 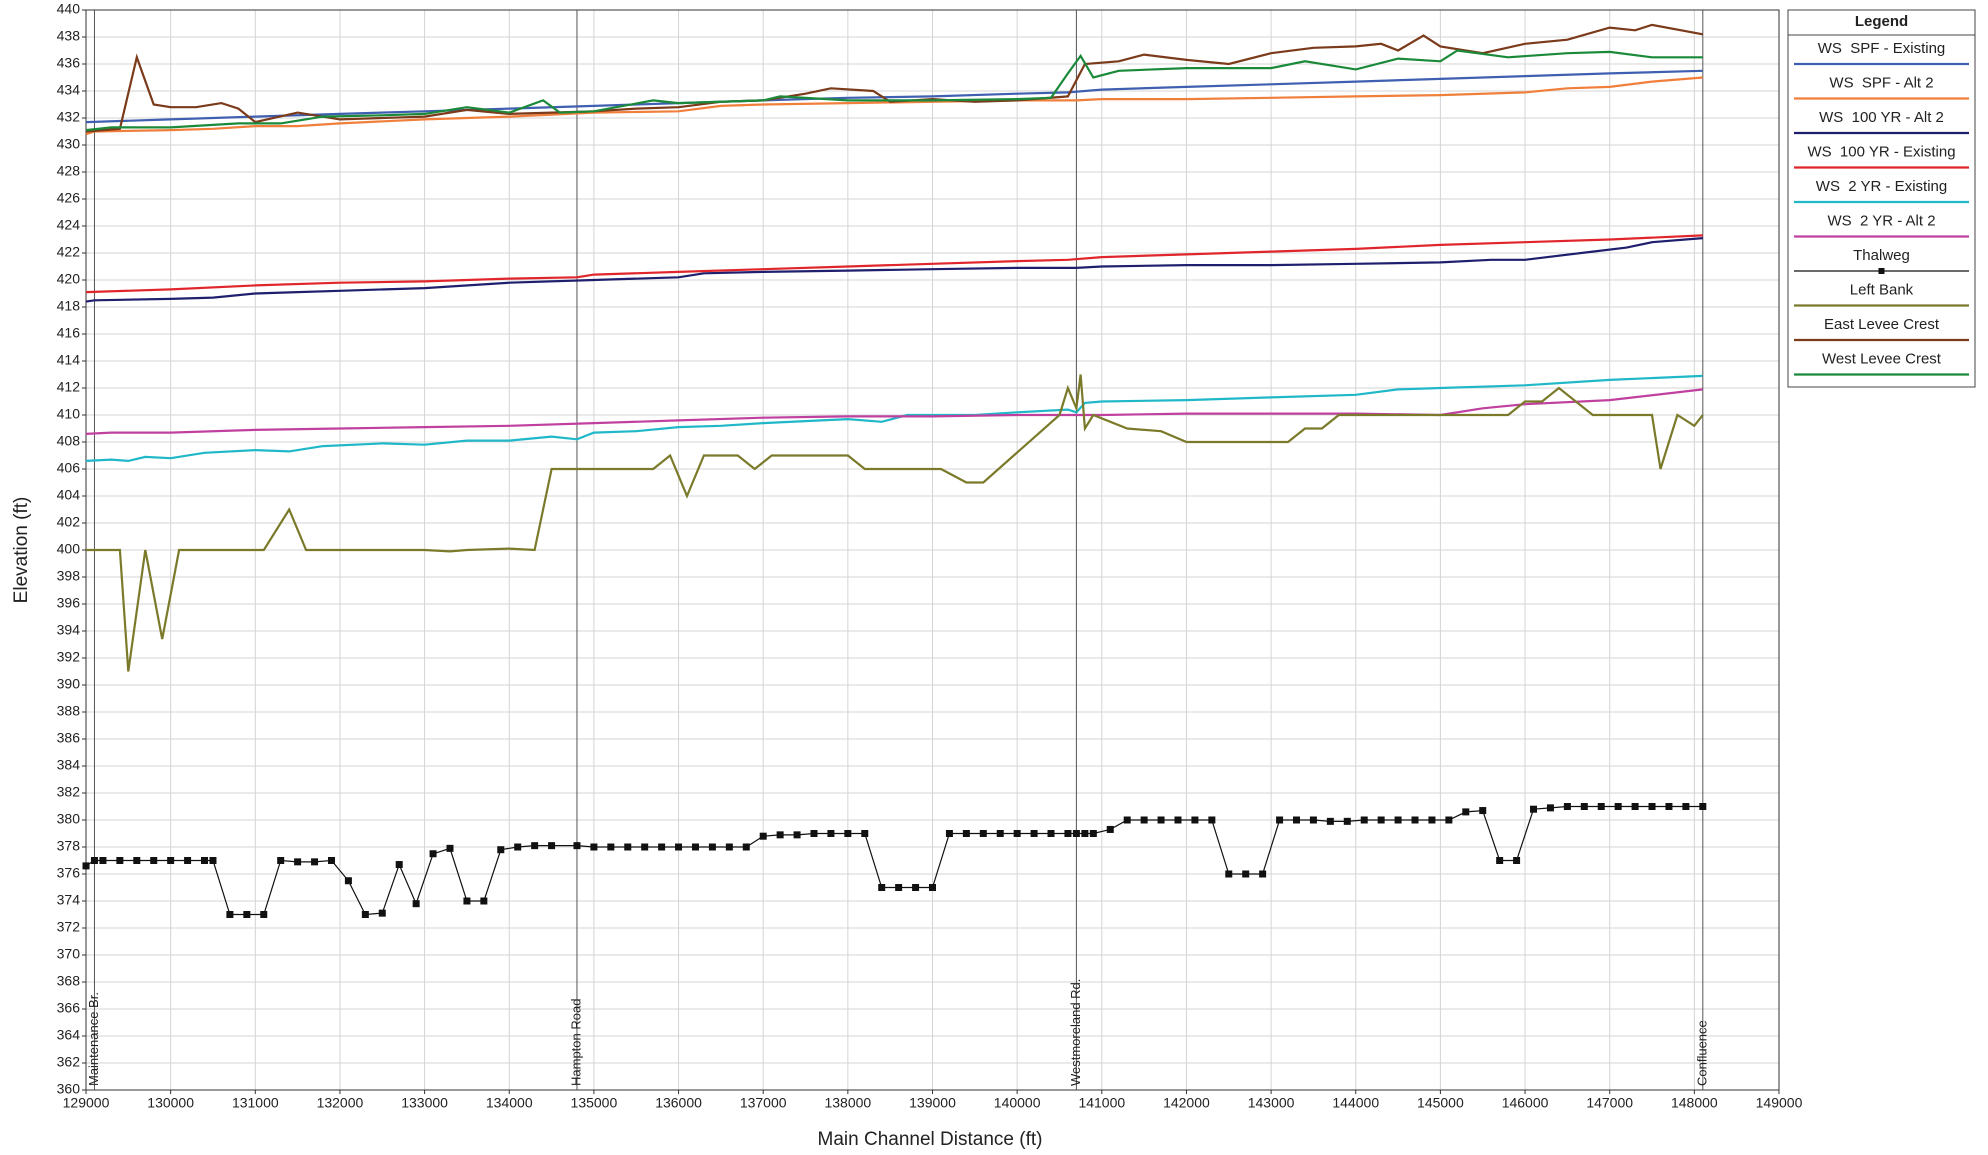 What do you see at coordinates (69, 198) in the screenshot?
I see `y-tick-label: 426` at bounding box center [69, 198].